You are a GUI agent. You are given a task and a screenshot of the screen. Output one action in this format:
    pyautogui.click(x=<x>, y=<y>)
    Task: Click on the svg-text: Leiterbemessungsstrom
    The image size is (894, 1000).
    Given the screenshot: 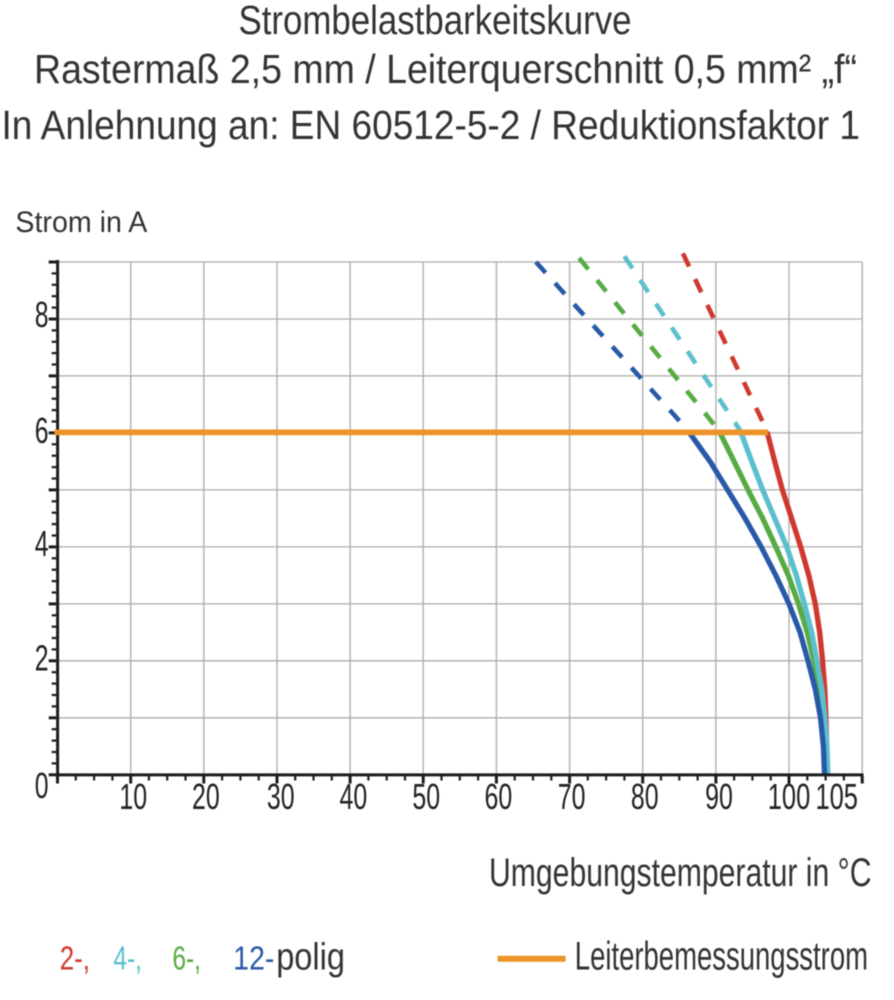 What is the action you would take?
    pyautogui.click(x=721, y=956)
    